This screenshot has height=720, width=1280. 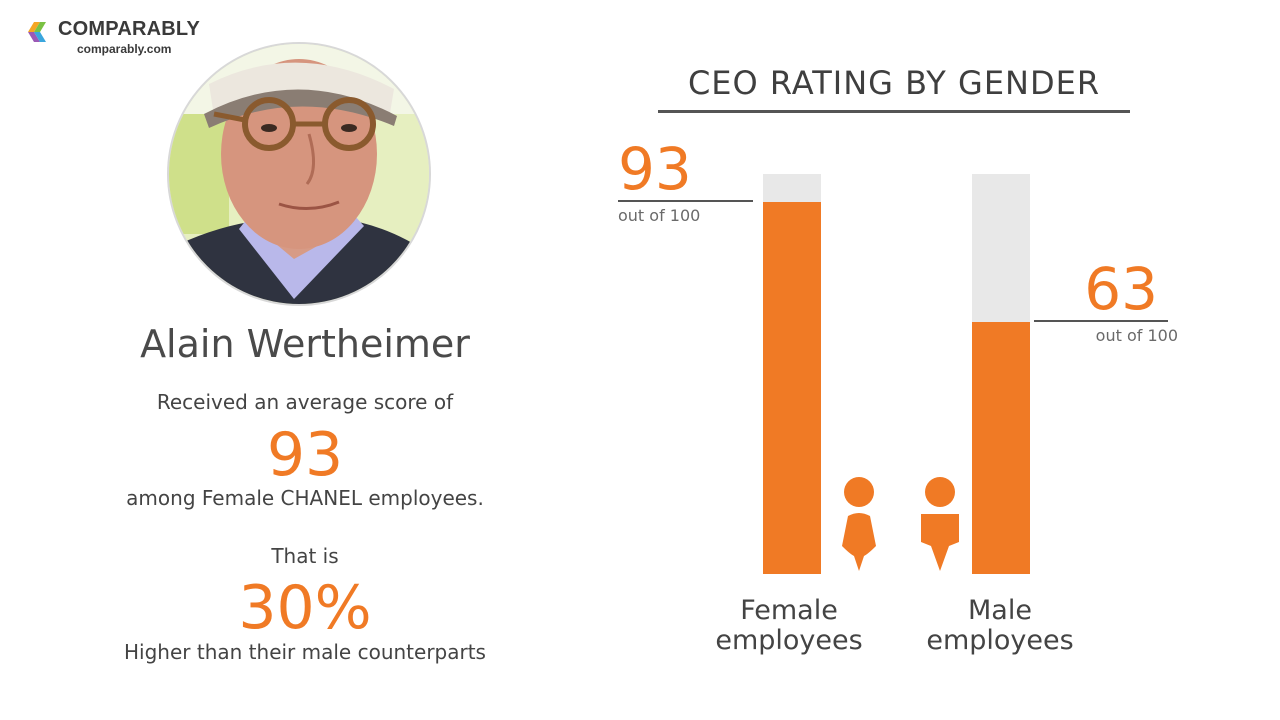 I want to click on ceo-name: Alain Wertheimer, so click(x=305, y=344).